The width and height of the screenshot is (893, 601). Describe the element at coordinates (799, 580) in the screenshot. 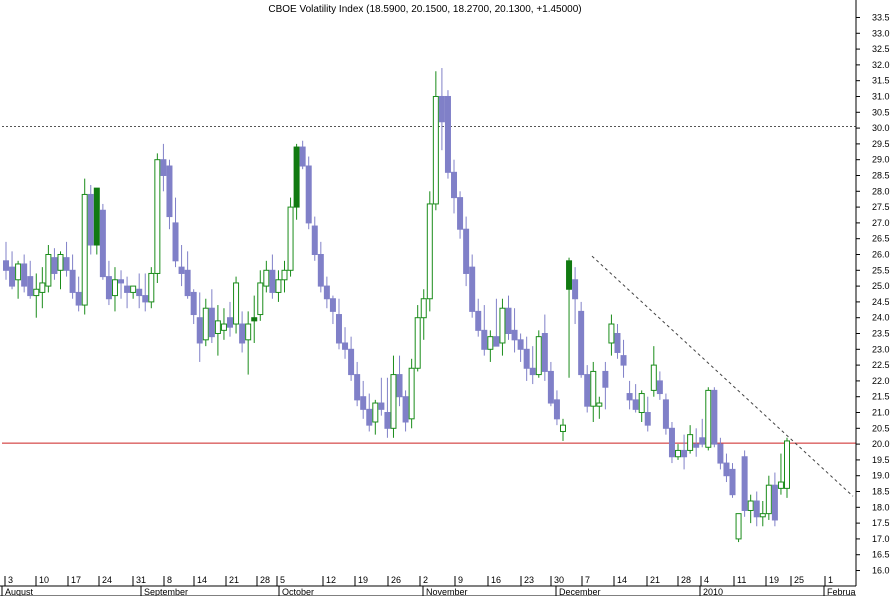

I see `x-tick-label: 25` at that location.